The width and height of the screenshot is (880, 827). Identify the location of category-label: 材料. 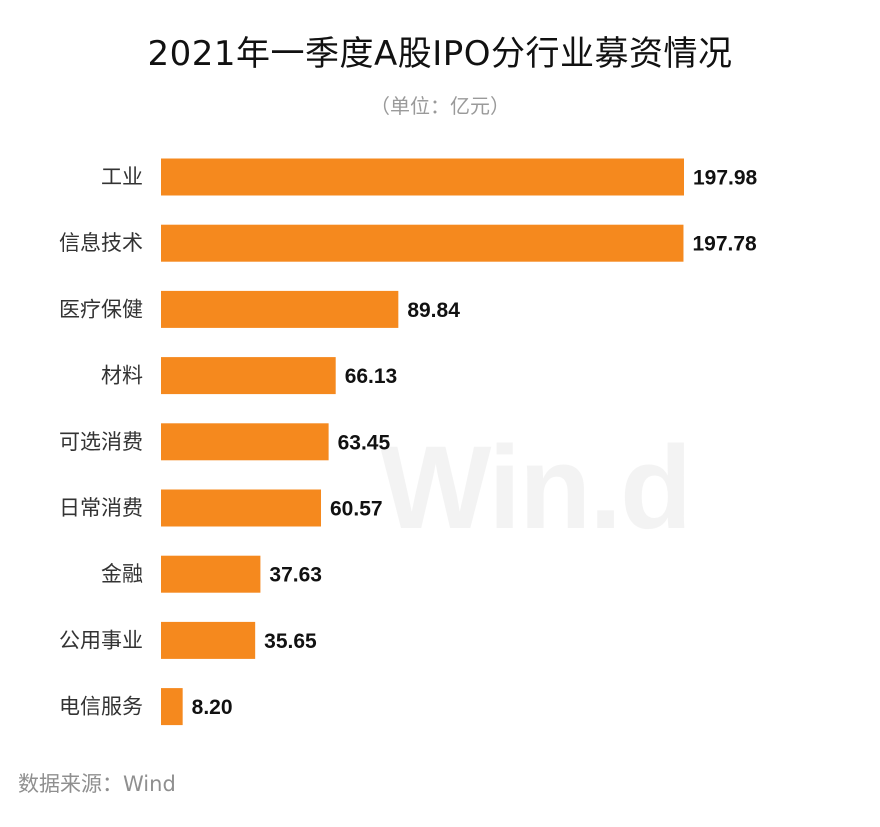
(122, 376).